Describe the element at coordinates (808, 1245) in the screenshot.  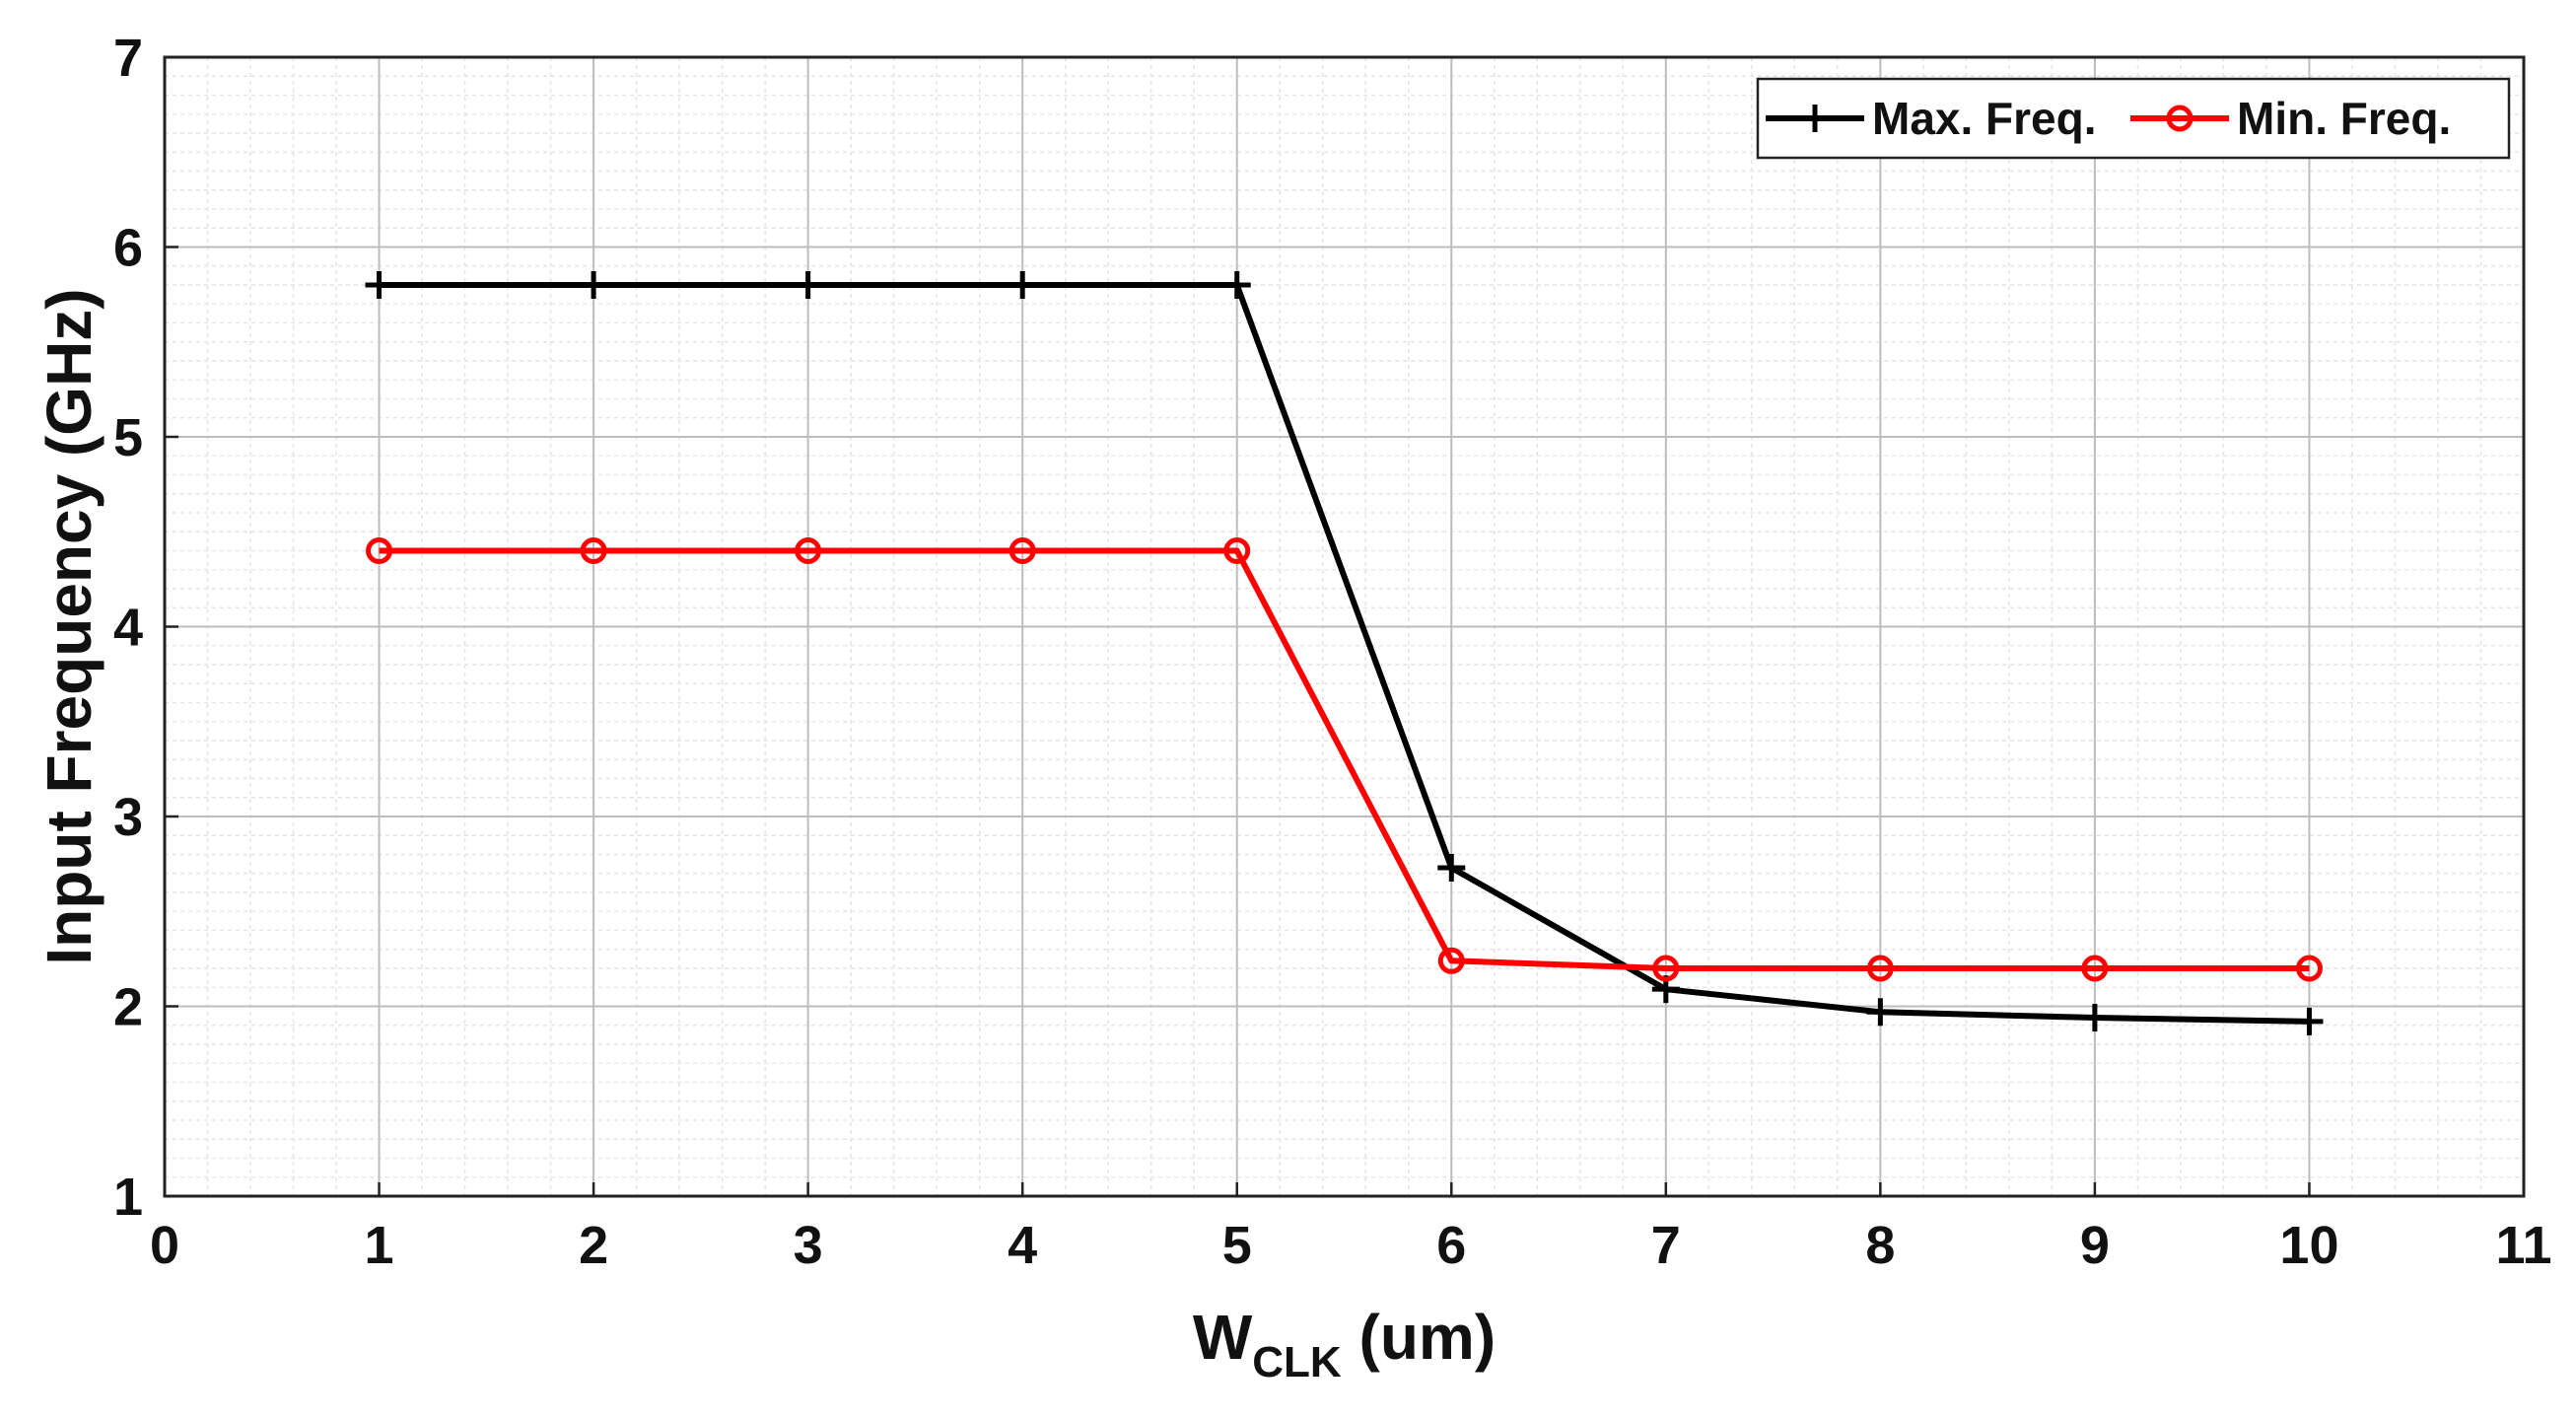
I see `x-tick-label: 3` at that location.